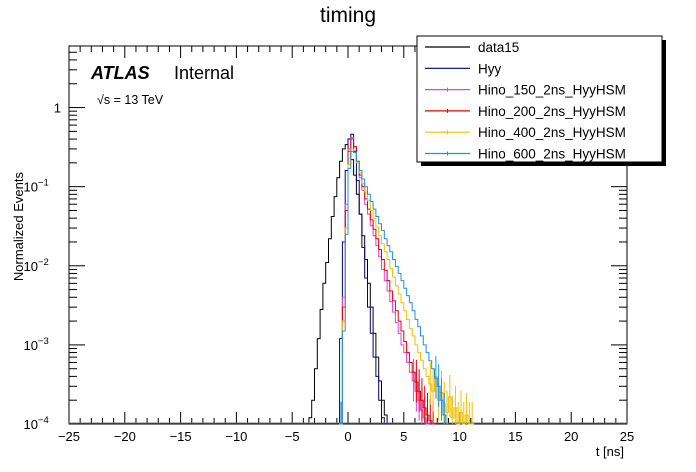  What do you see at coordinates (204, 73) in the screenshot?
I see `internal-label: Internal` at bounding box center [204, 73].